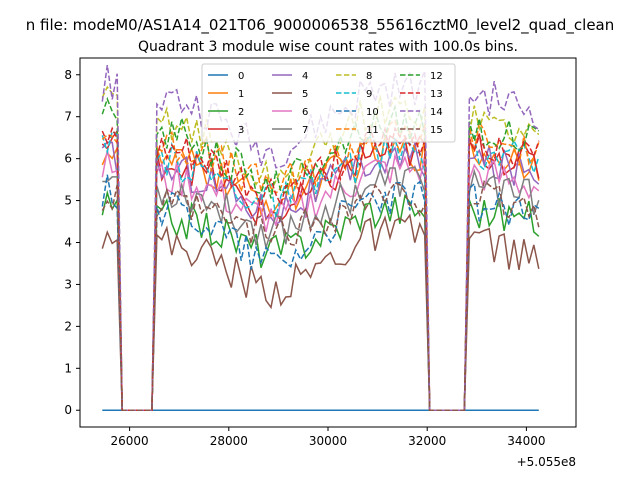 The height and width of the screenshot is (480, 640). What do you see at coordinates (369, 94) in the screenshot?
I see `legend-label: 9` at bounding box center [369, 94].